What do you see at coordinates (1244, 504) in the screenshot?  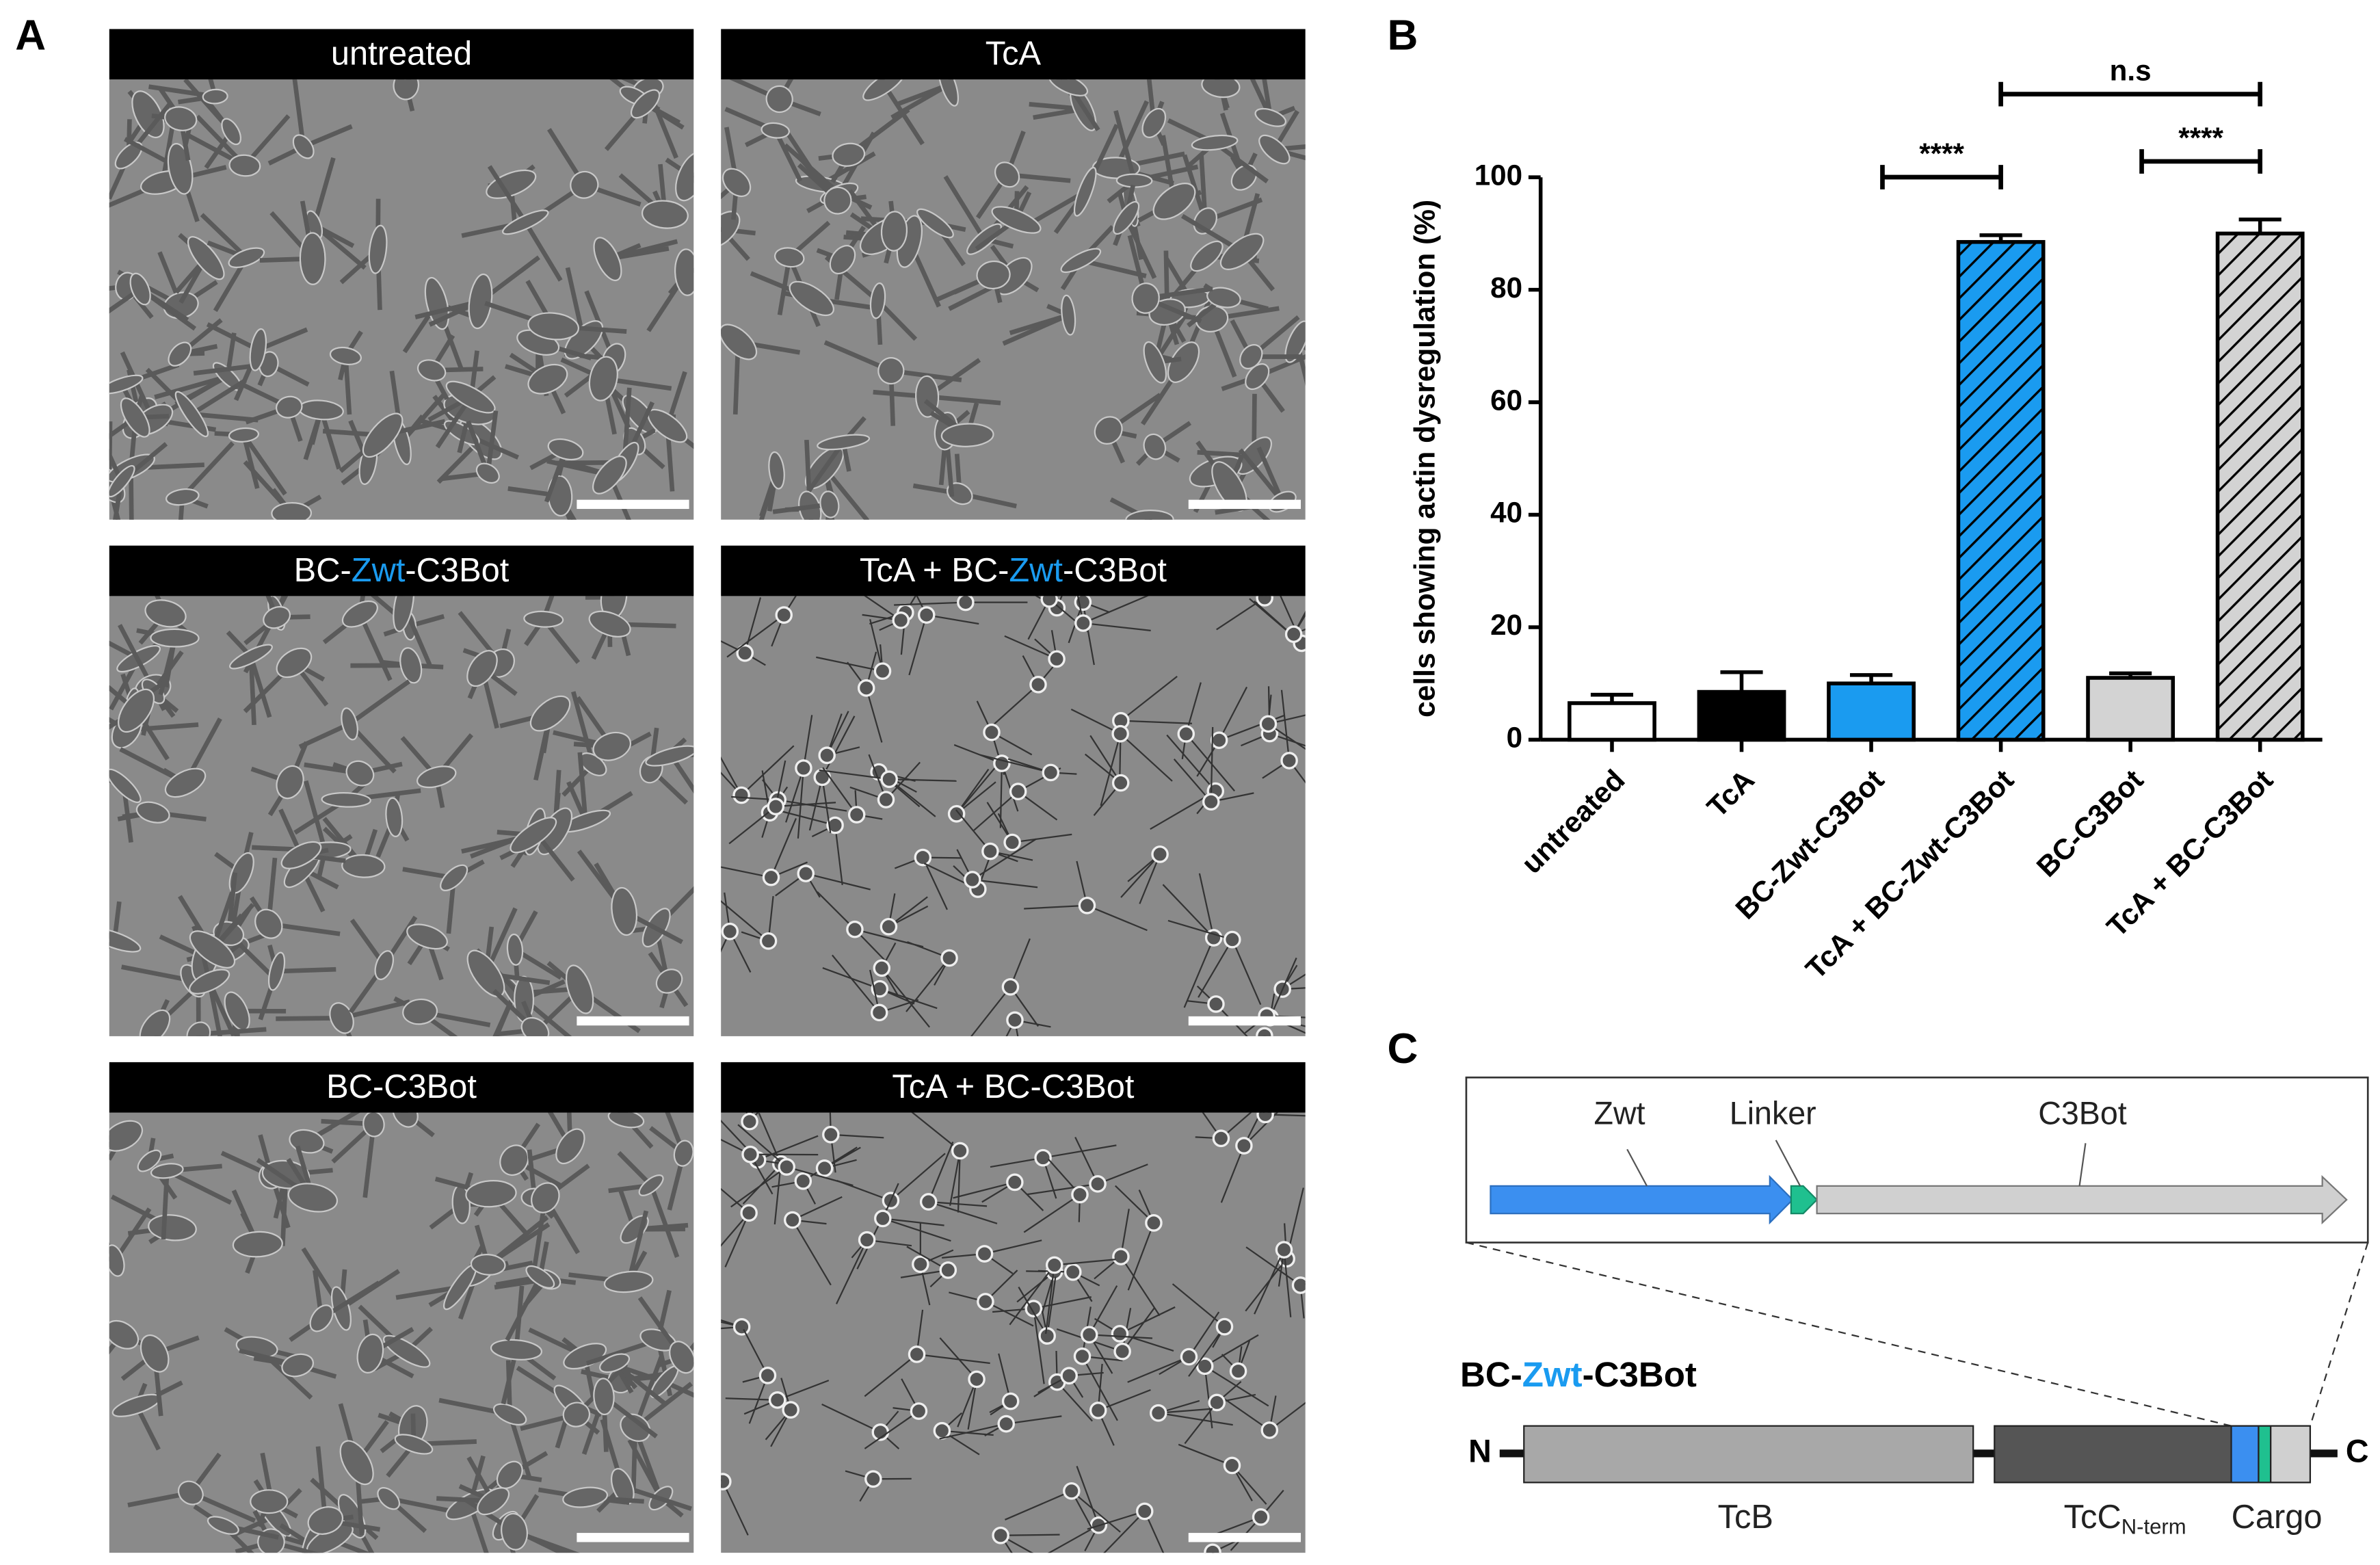 I see `scale-bar` at bounding box center [1244, 504].